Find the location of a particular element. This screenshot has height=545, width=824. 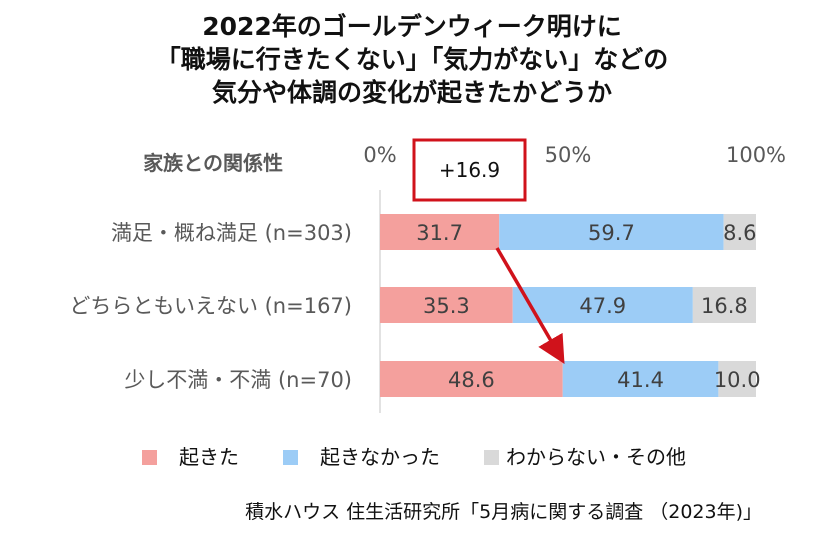

change-arrow is located at coordinates (530, 306).